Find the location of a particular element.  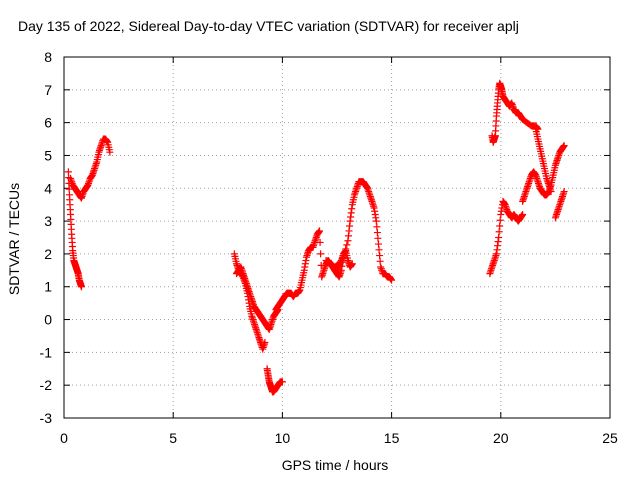

y-axis-label: SDTVAR / TECUs is located at coordinates (14, 239).